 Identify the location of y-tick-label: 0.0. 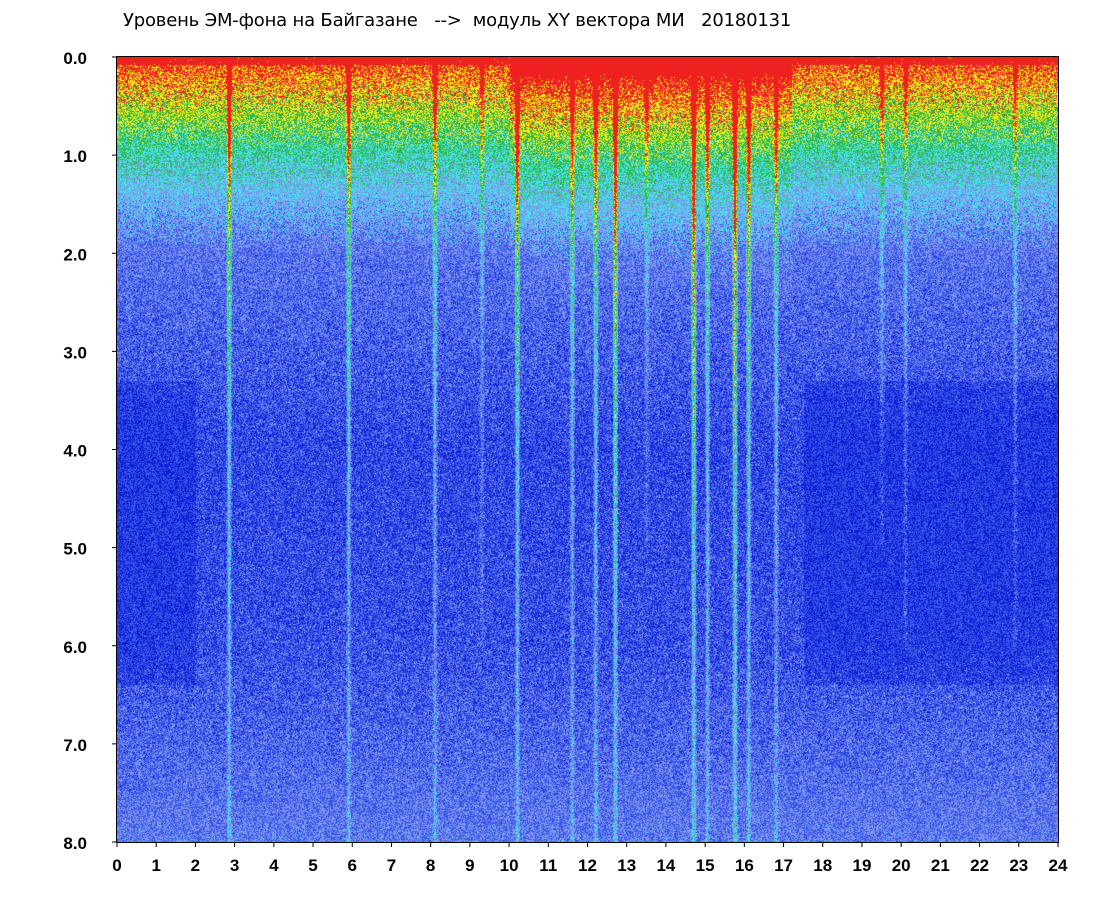
(75, 58).